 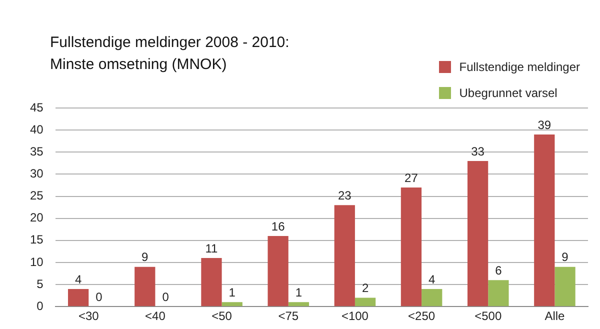 What do you see at coordinates (519, 67) in the screenshot?
I see `legend-label: Fullstendige meldinger` at bounding box center [519, 67].